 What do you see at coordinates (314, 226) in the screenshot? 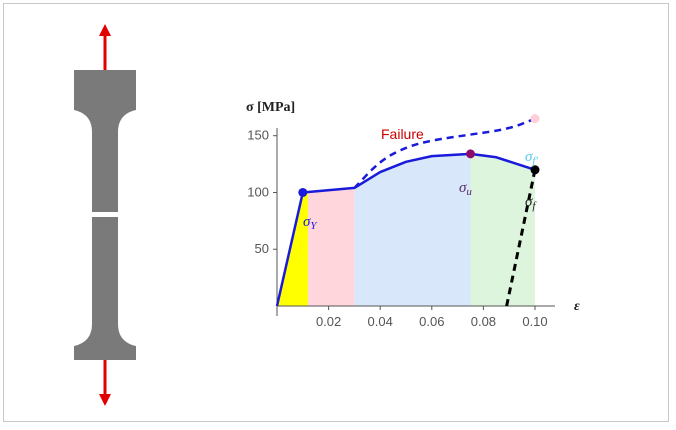
I see `sigma-y-sub: Y` at bounding box center [314, 226].